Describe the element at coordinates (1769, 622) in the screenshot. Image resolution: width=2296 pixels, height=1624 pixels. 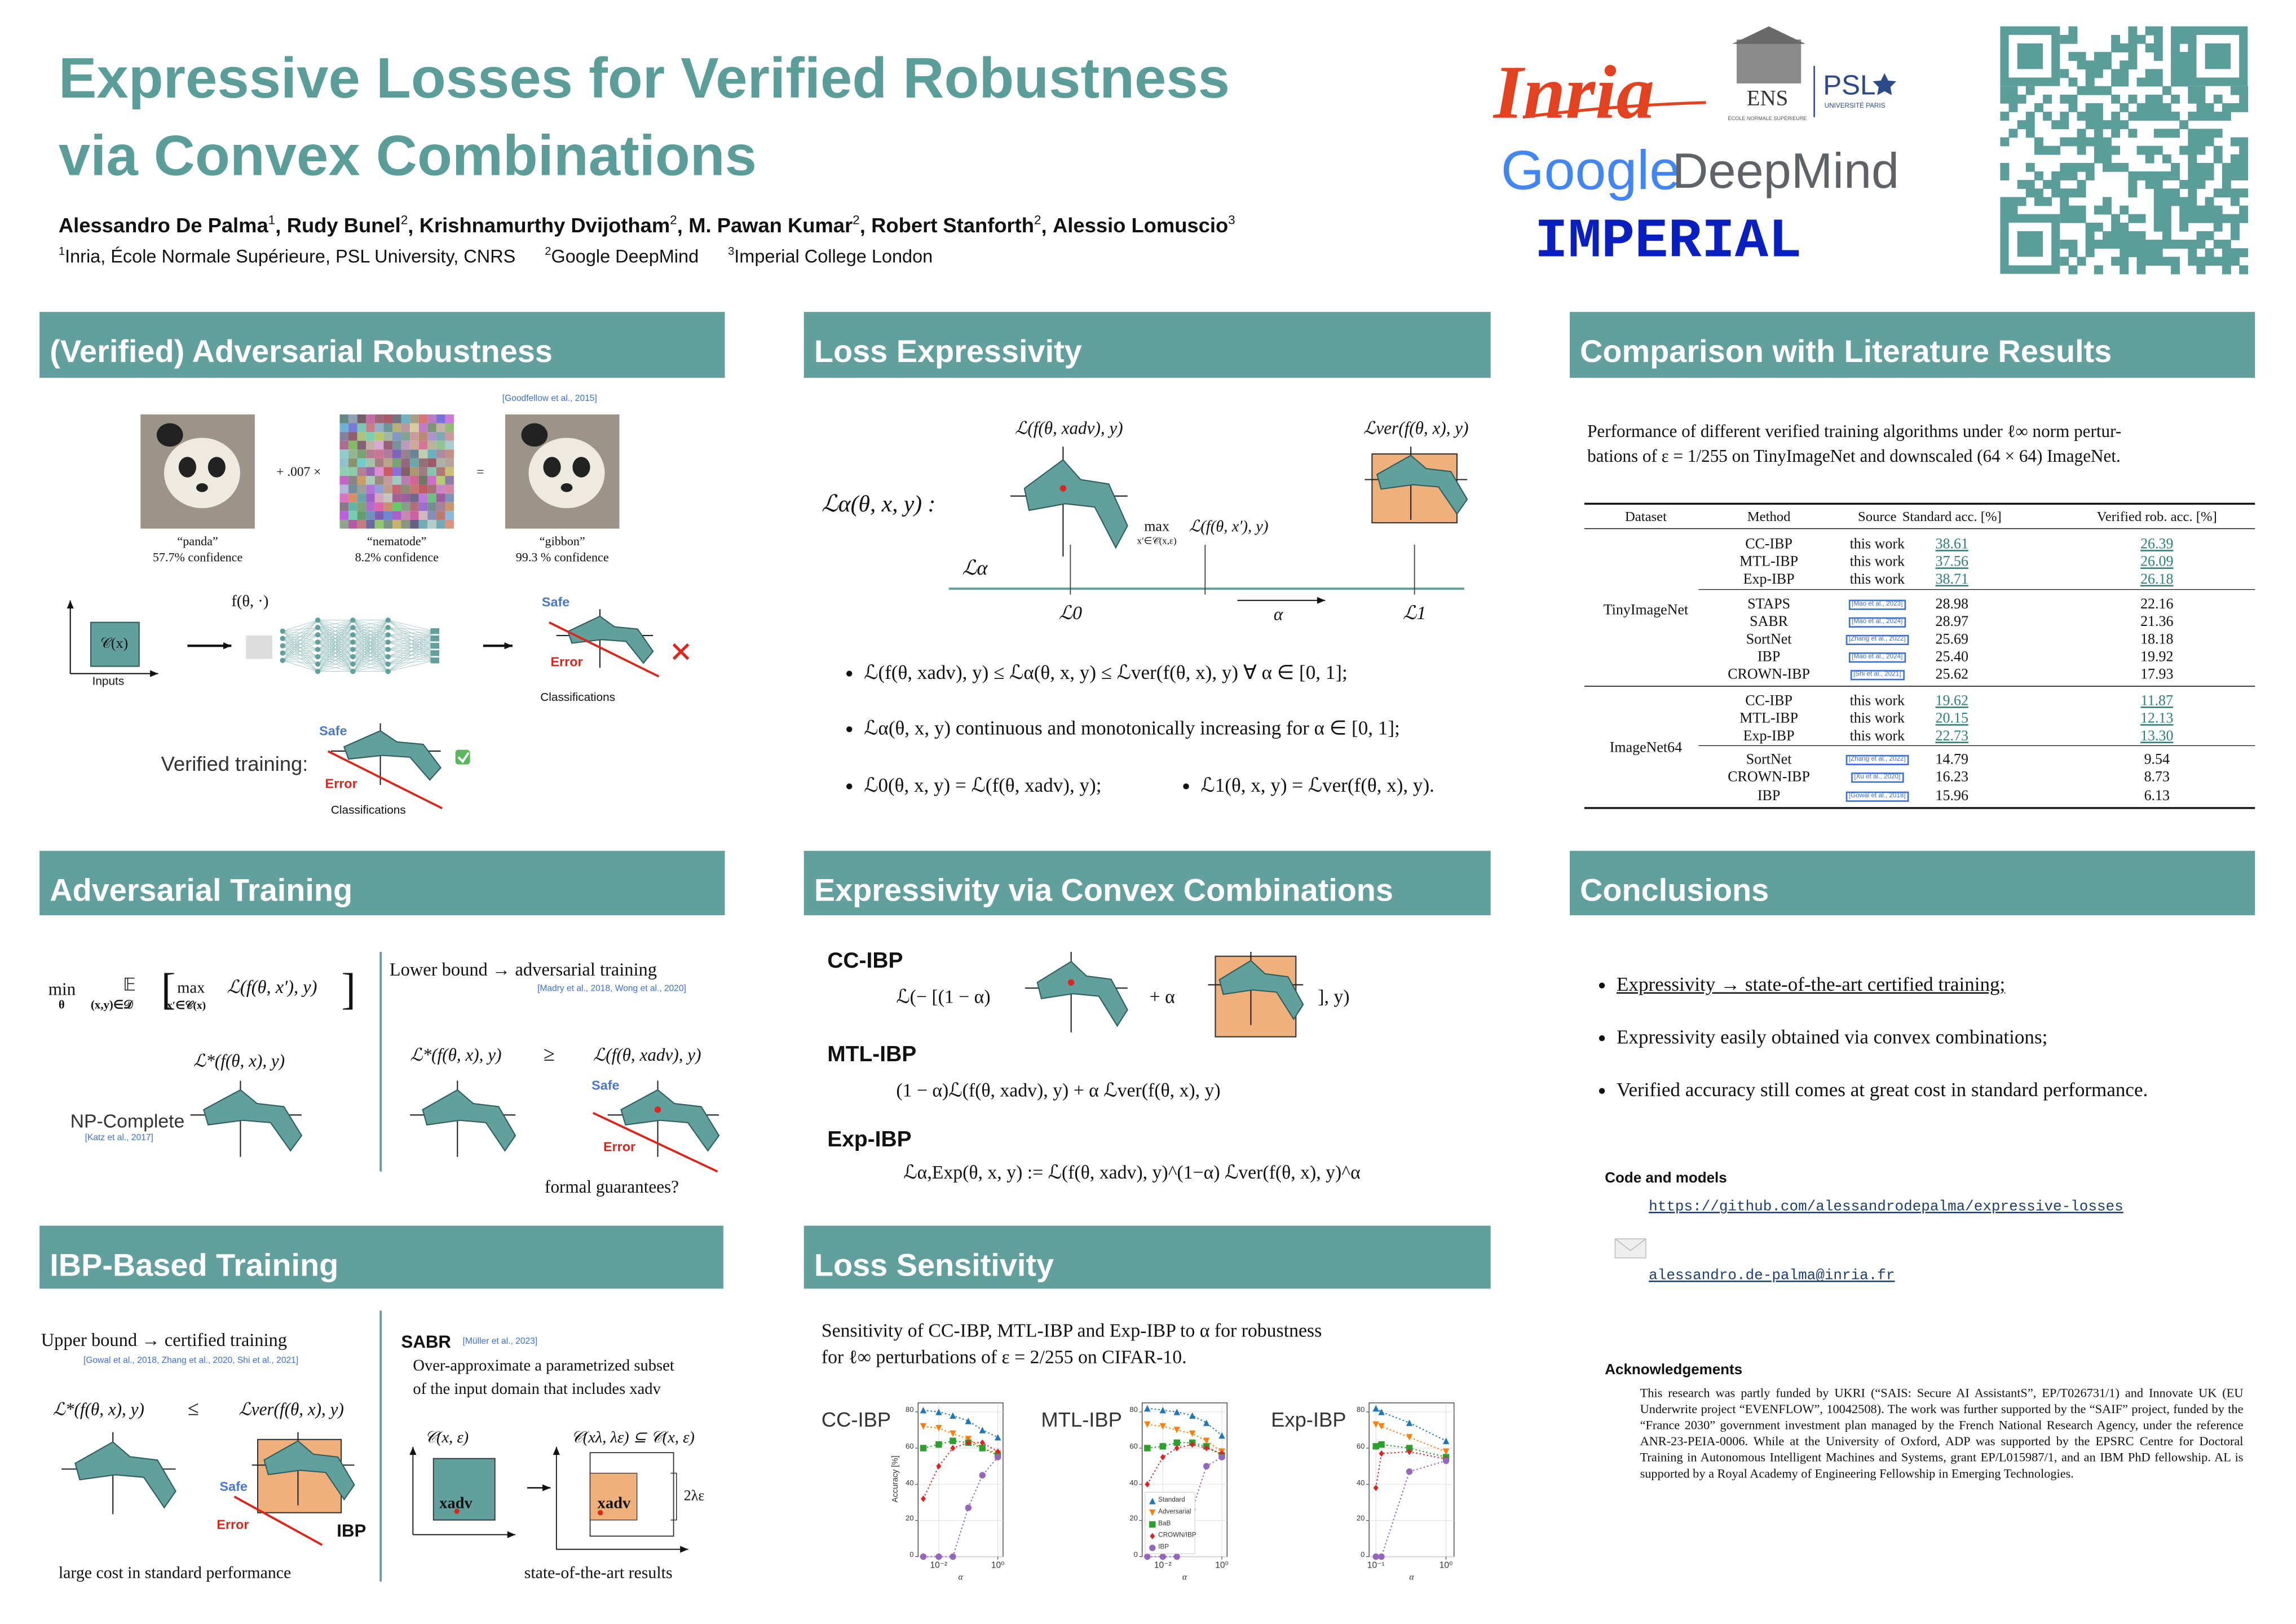
I see `table-cell: SABR` at that location.